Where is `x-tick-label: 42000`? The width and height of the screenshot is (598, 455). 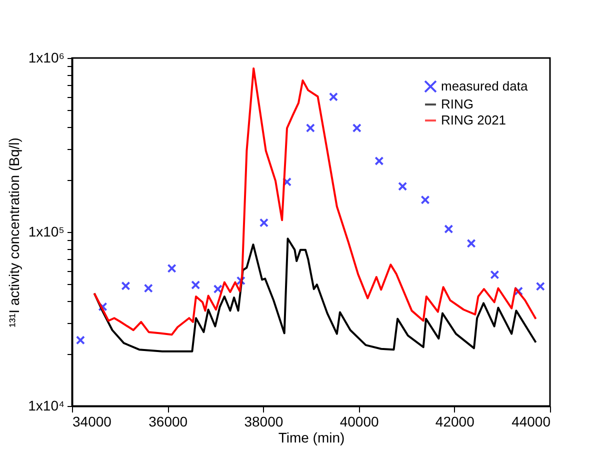 x-tick-label: 42000 is located at coordinates (455, 422).